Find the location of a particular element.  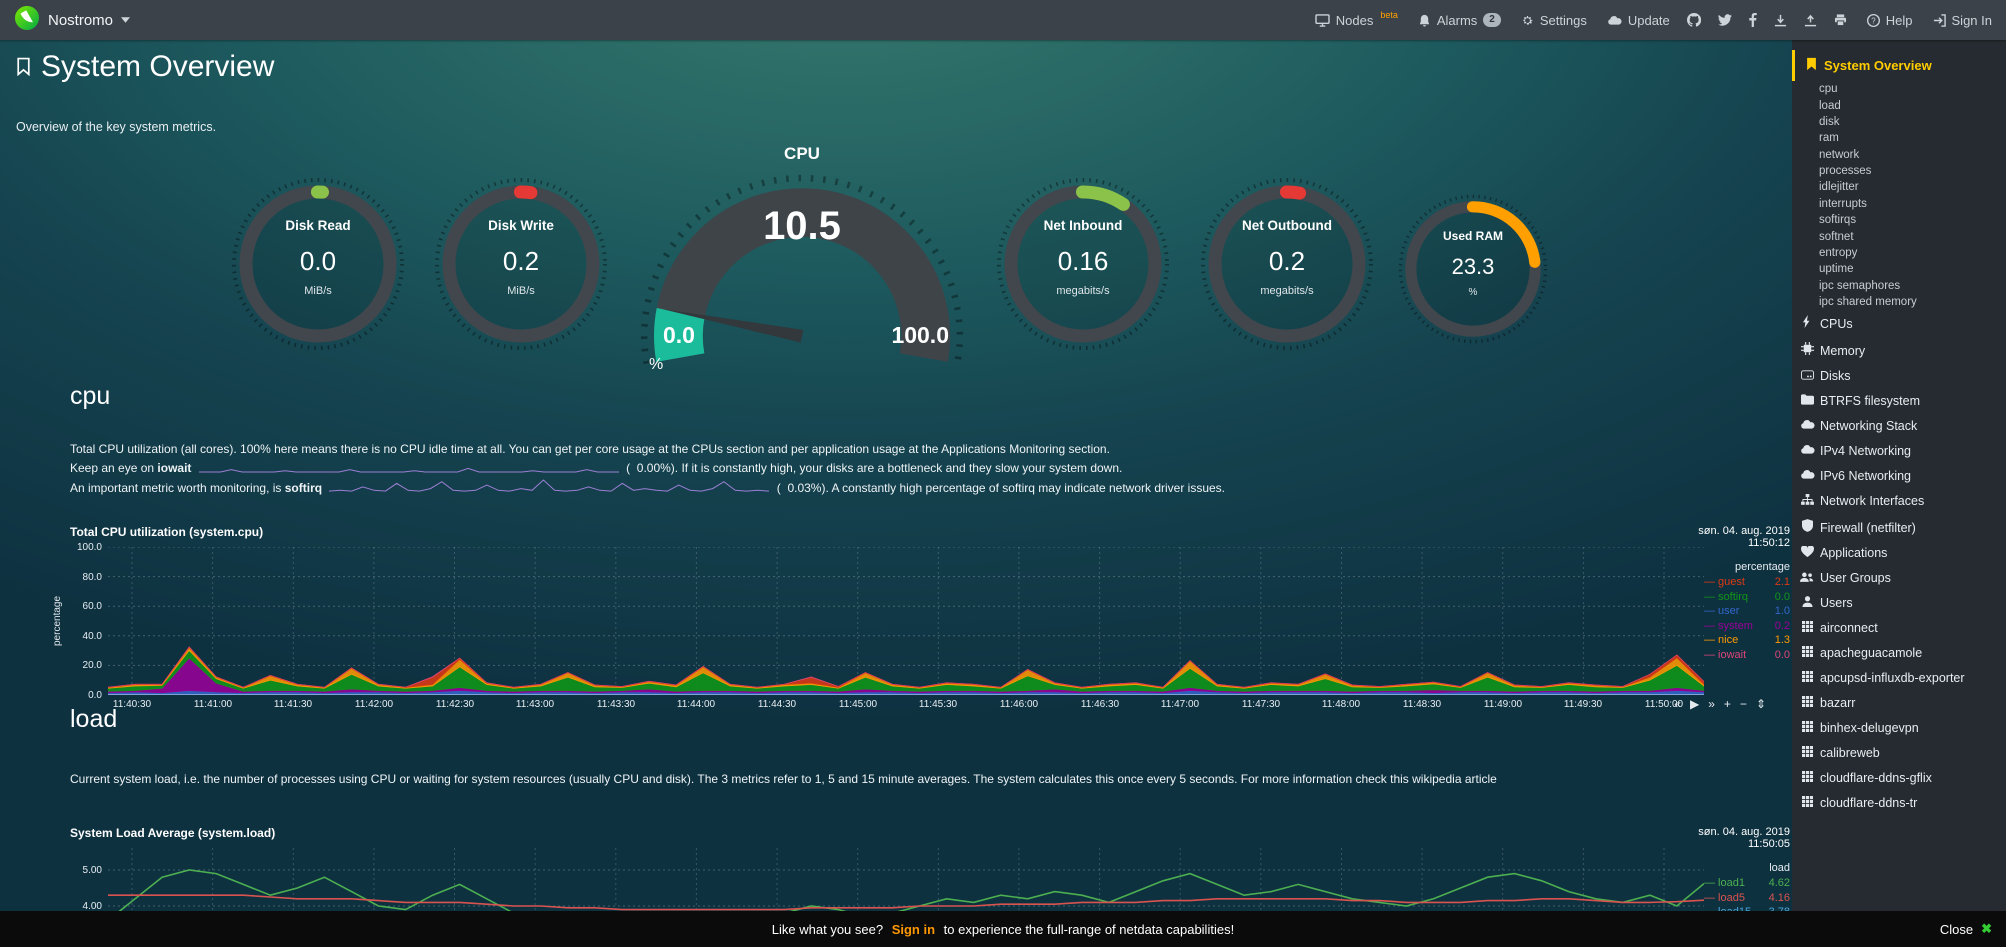

legend-time: 11:50:05 is located at coordinates (1768, 844).